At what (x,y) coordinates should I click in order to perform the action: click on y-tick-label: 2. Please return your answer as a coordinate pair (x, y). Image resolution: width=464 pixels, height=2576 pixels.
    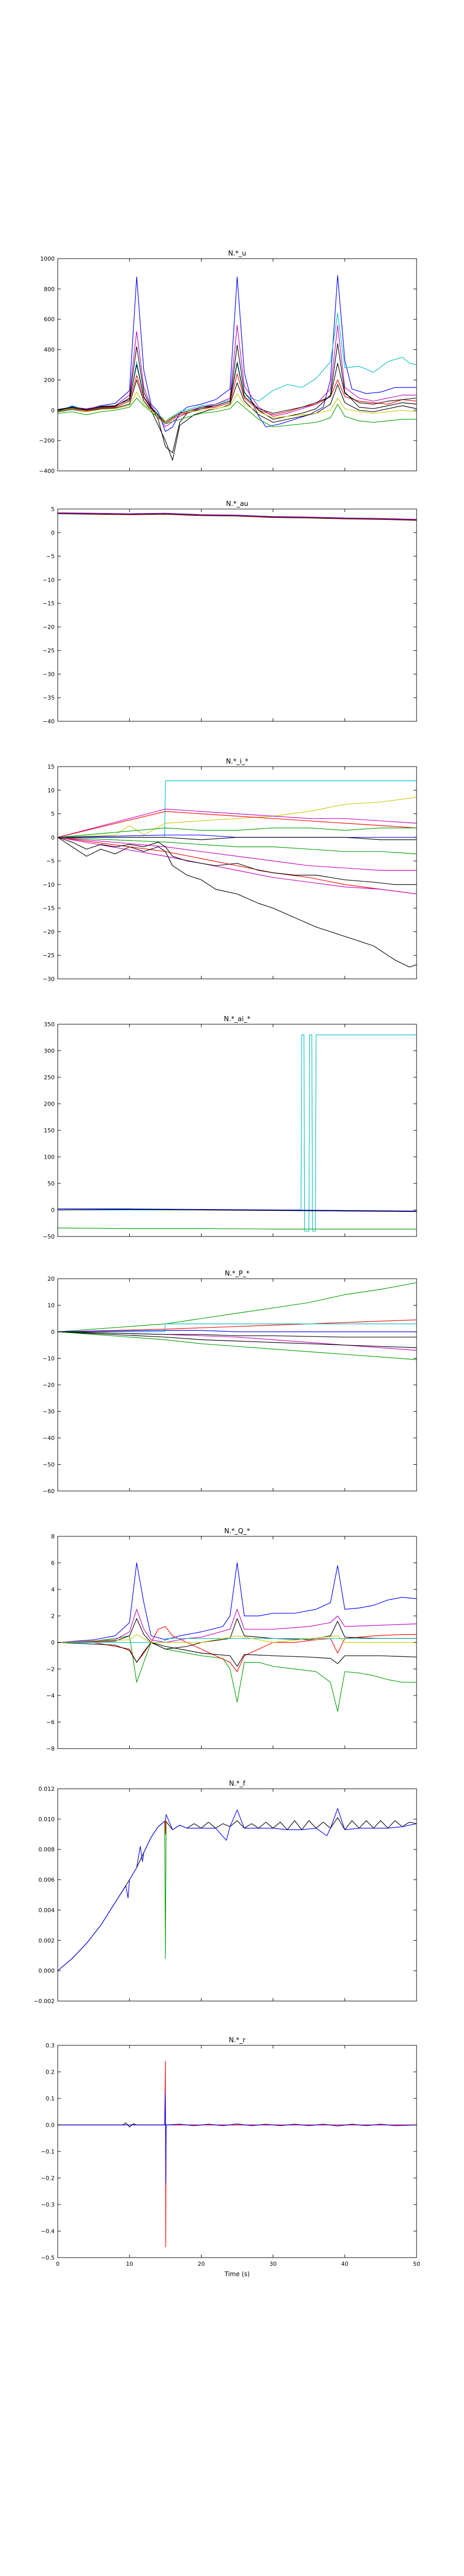
    Looking at the image, I should click on (53, 1616).